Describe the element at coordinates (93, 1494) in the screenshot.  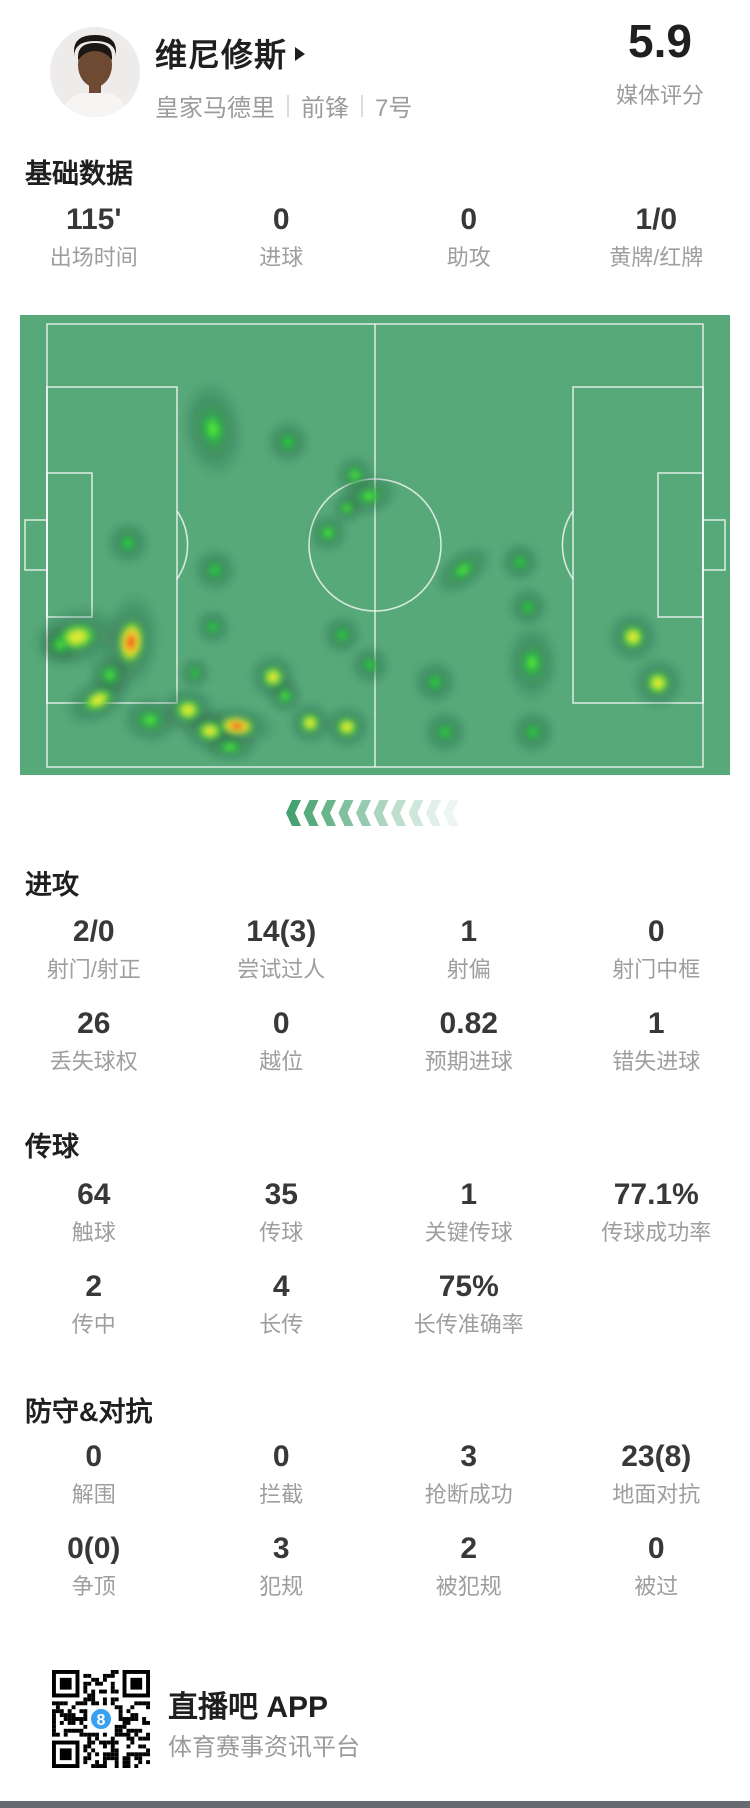
I see `stat-label: 解围` at that location.